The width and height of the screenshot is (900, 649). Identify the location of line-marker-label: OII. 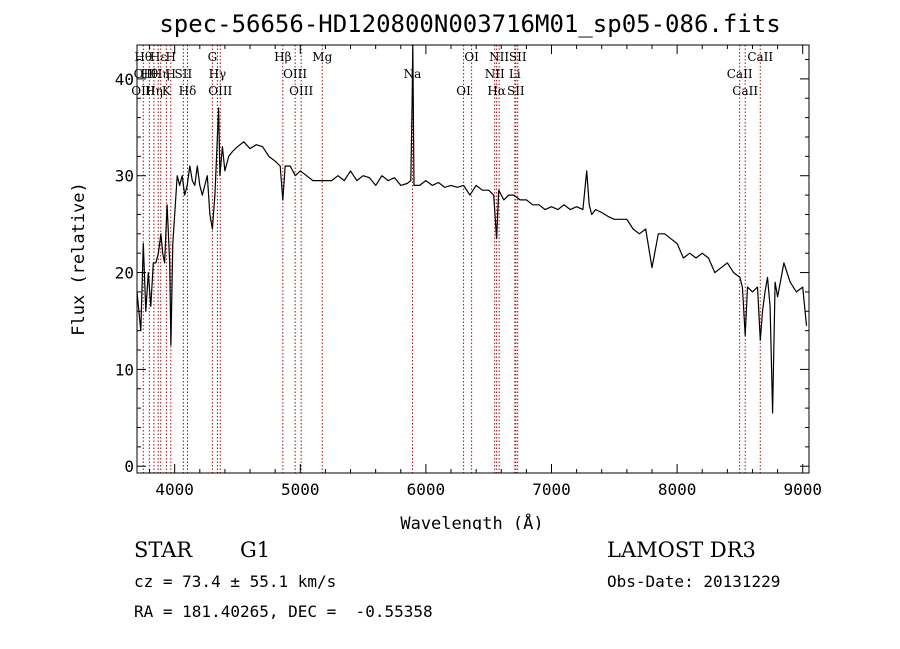
(144, 74).